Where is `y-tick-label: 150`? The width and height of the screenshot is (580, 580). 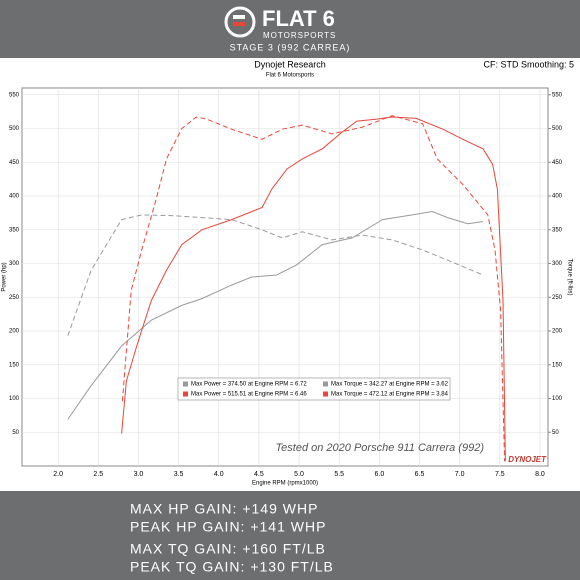
y-tick-label: 150 is located at coordinates (14, 365).